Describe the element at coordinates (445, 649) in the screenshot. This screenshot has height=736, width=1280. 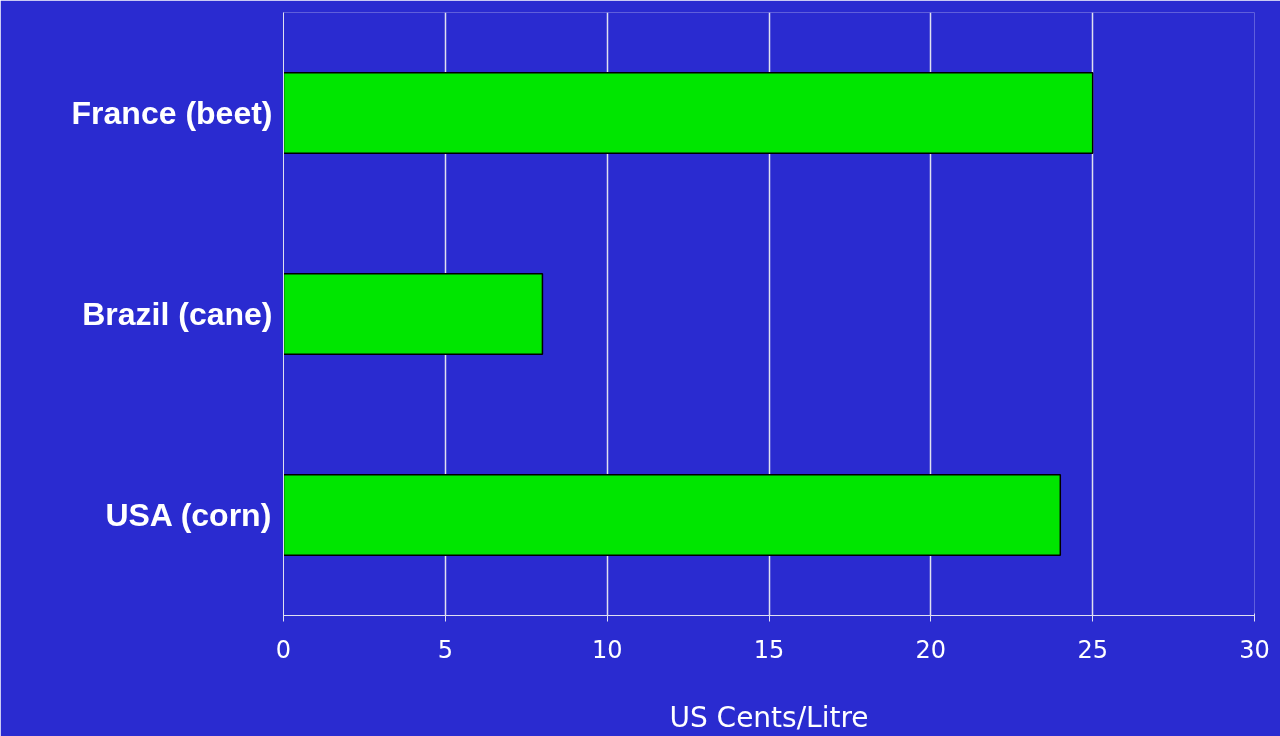
I see `x-tick-label: 5` at that location.